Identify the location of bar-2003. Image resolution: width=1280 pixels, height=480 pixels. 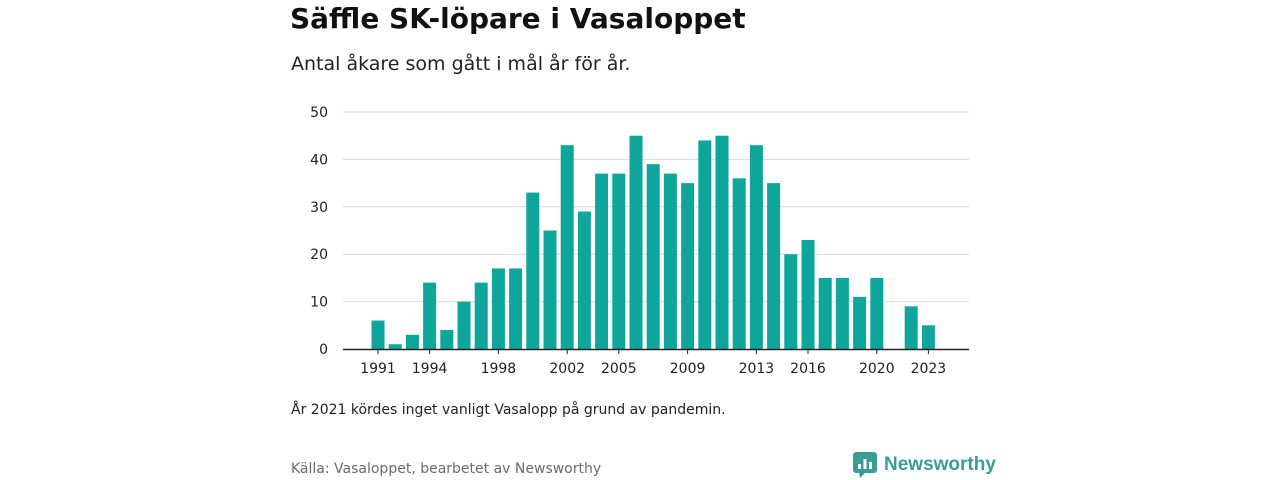
(584, 280).